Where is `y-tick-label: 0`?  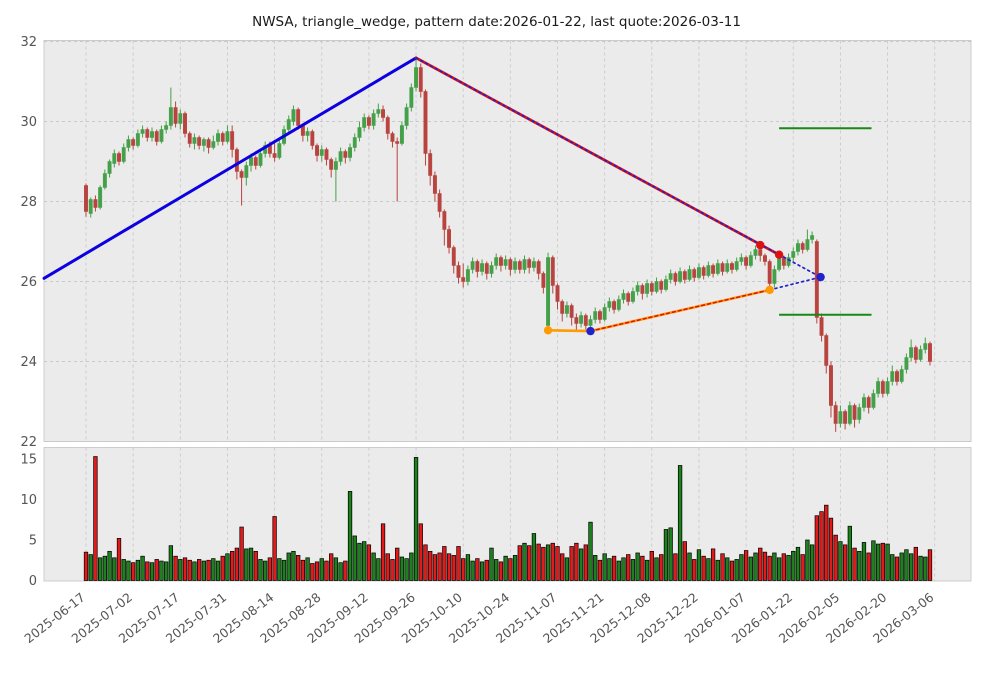
y-tick-label: 0 is located at coordinates (33, 581).